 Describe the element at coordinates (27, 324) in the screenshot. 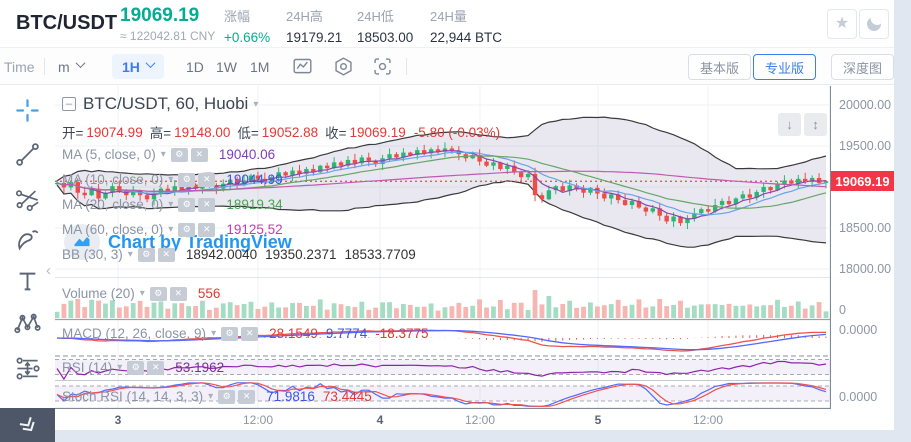

I see `xabcd-pattern-tool` at that location.